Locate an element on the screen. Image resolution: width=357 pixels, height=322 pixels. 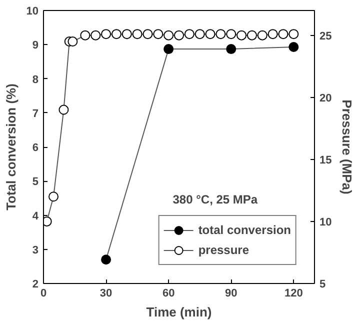
y2-tick-label: 25 is located at coordinates (326, 36).